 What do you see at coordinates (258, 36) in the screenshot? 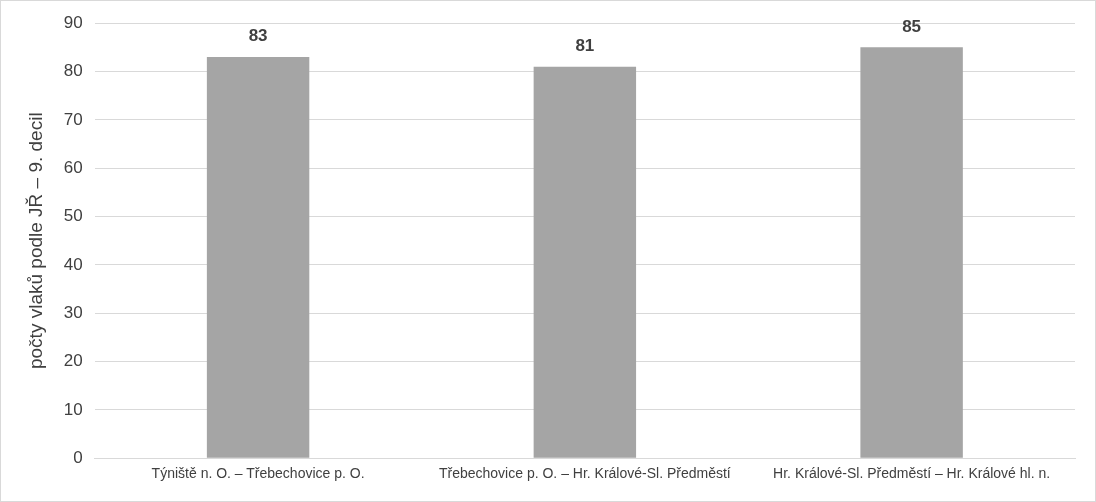
I see `data-label: 83` at bounding box center [258, 36].